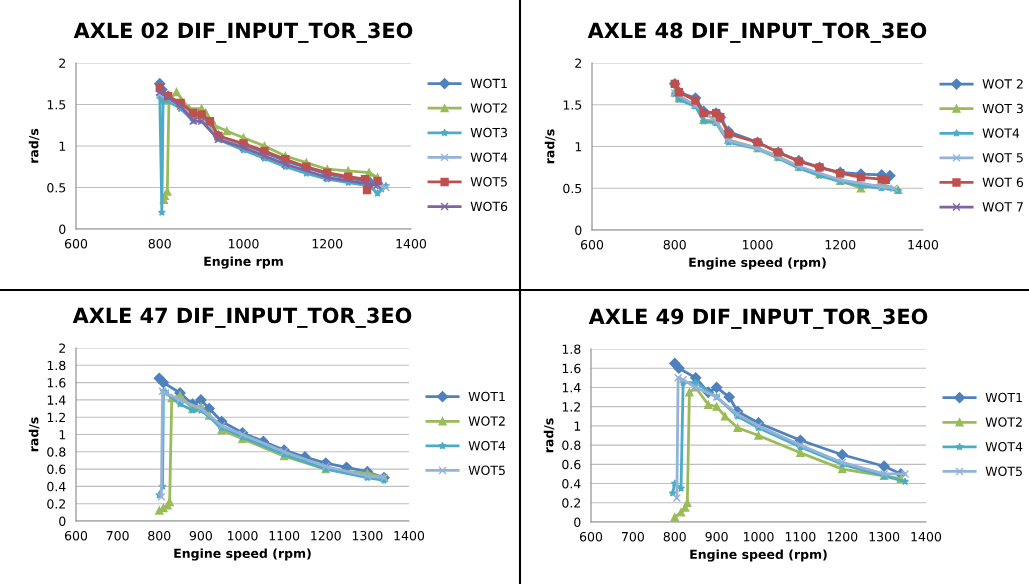  Describe the element at coordinates (1002, 108) in the screenshot. I see `legend-label: WOT 3` at that location.